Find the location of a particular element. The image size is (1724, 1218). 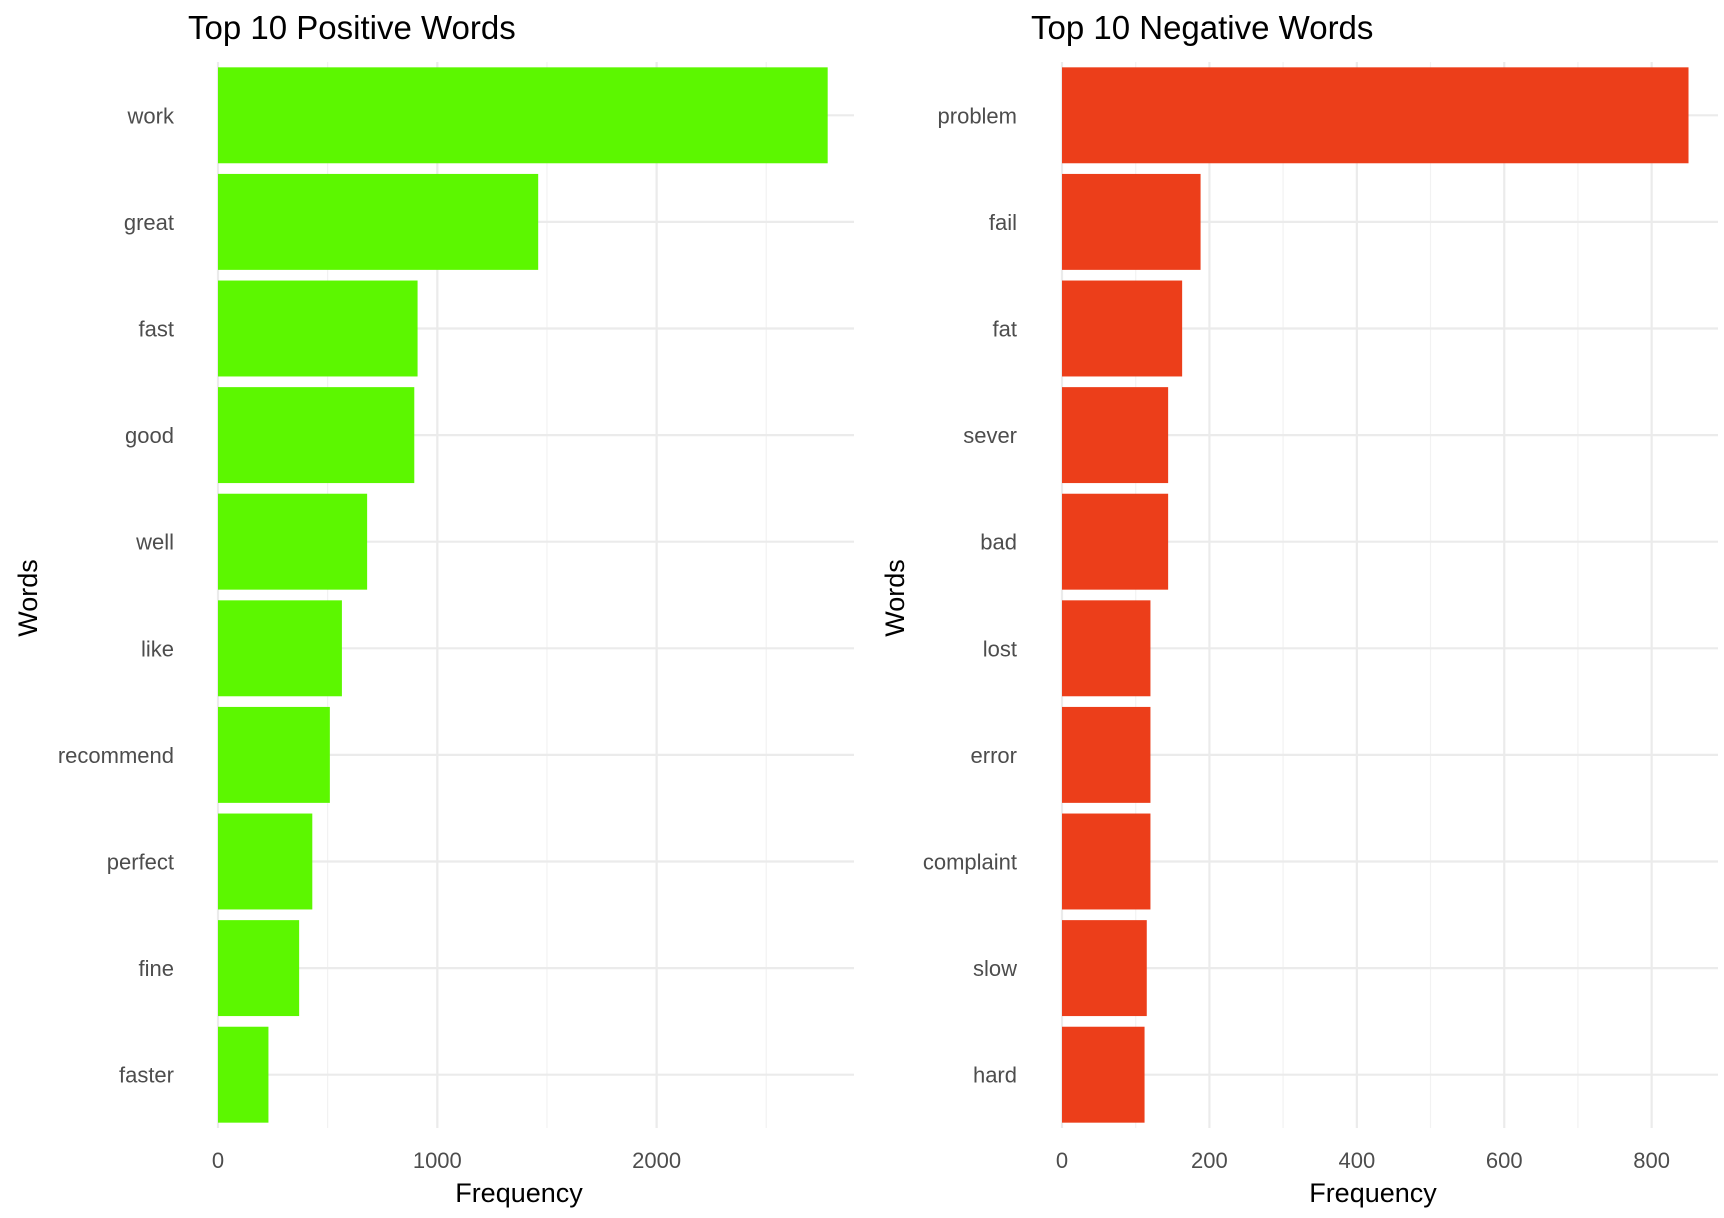

bar-error is located at coordinates (1106, 754).